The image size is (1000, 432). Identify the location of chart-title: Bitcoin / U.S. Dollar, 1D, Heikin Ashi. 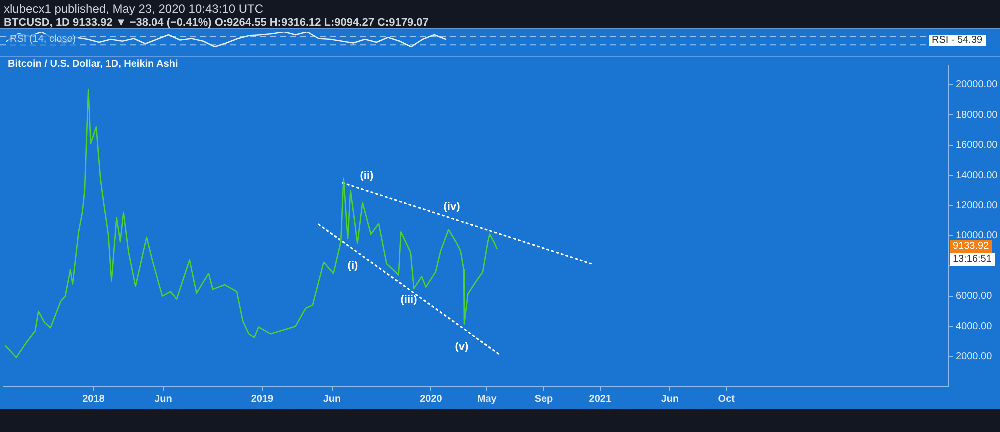
(93, 64).